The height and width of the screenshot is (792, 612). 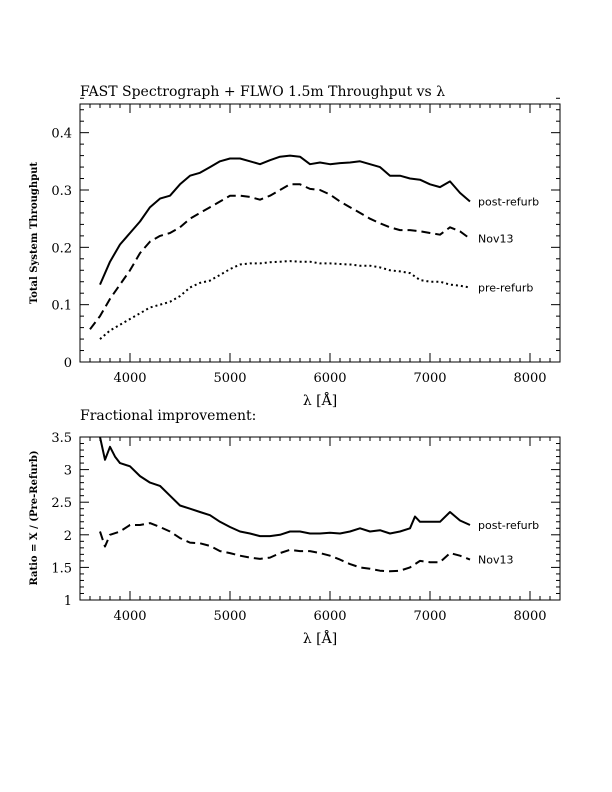 I want to click on bottom-series-line-post-refurb, so click(x=285, y=487).